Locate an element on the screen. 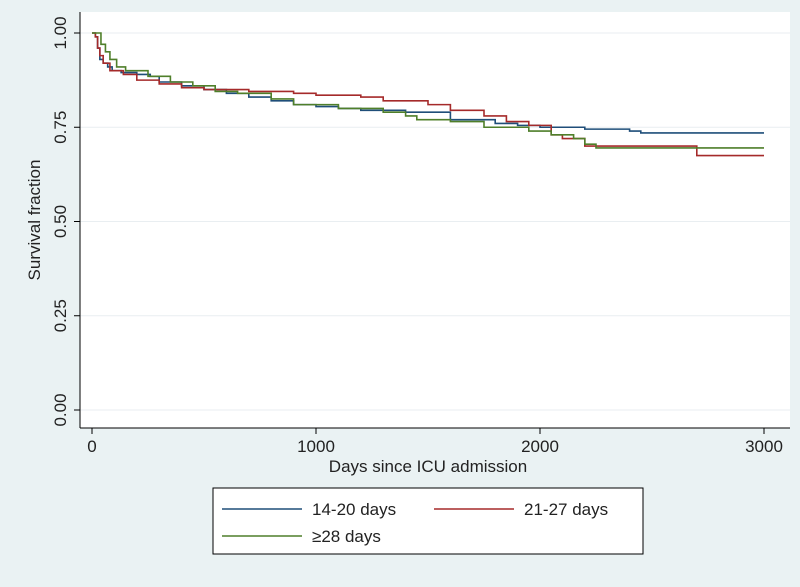  legend-box is located at coordinates (428, 521).